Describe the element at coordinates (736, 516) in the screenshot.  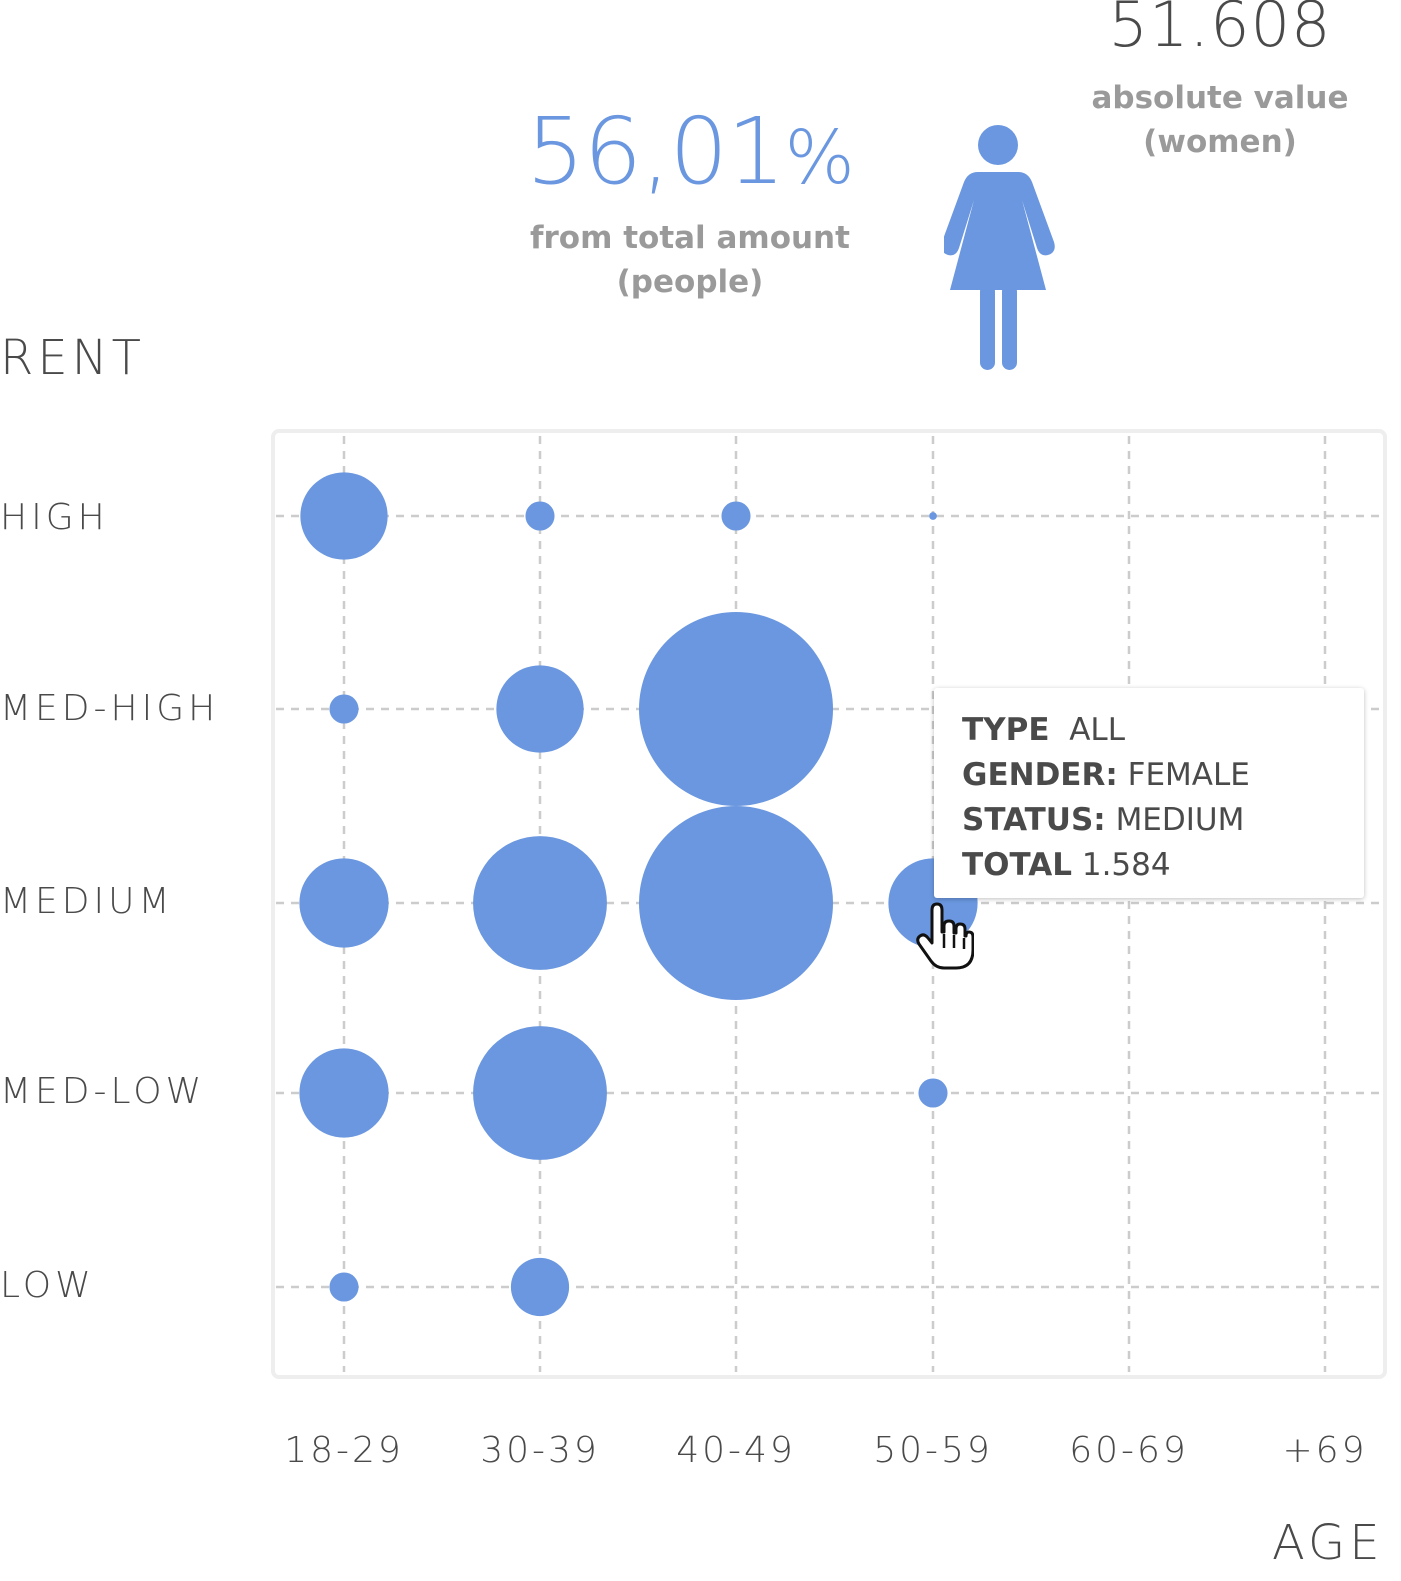
I see `bubble-40-49-high` at that location.